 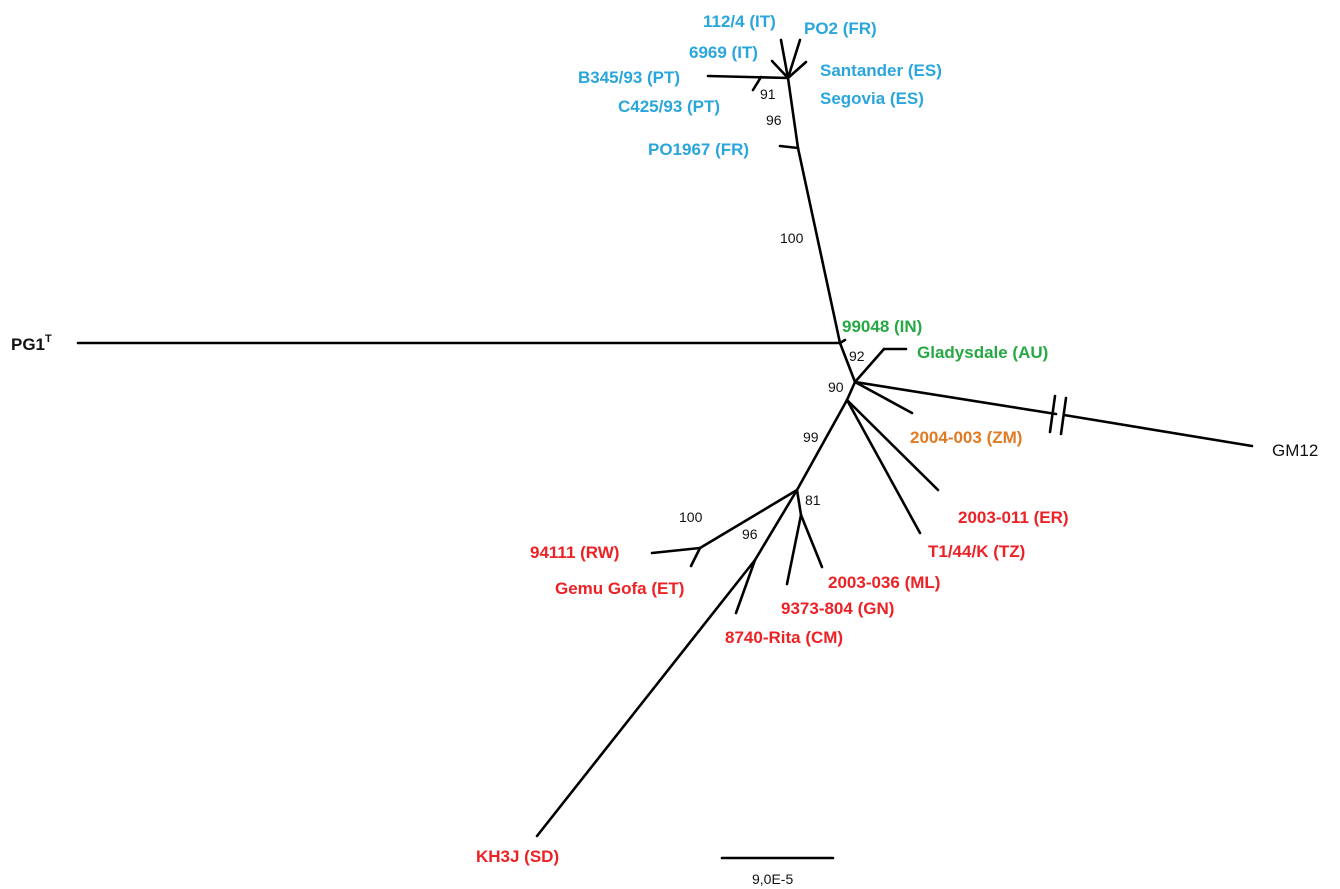 What do you see at coordinates (750, 534) in the screenshot?
I see `bootstrap-96-lower: 96` at bounding box center [750, 534].